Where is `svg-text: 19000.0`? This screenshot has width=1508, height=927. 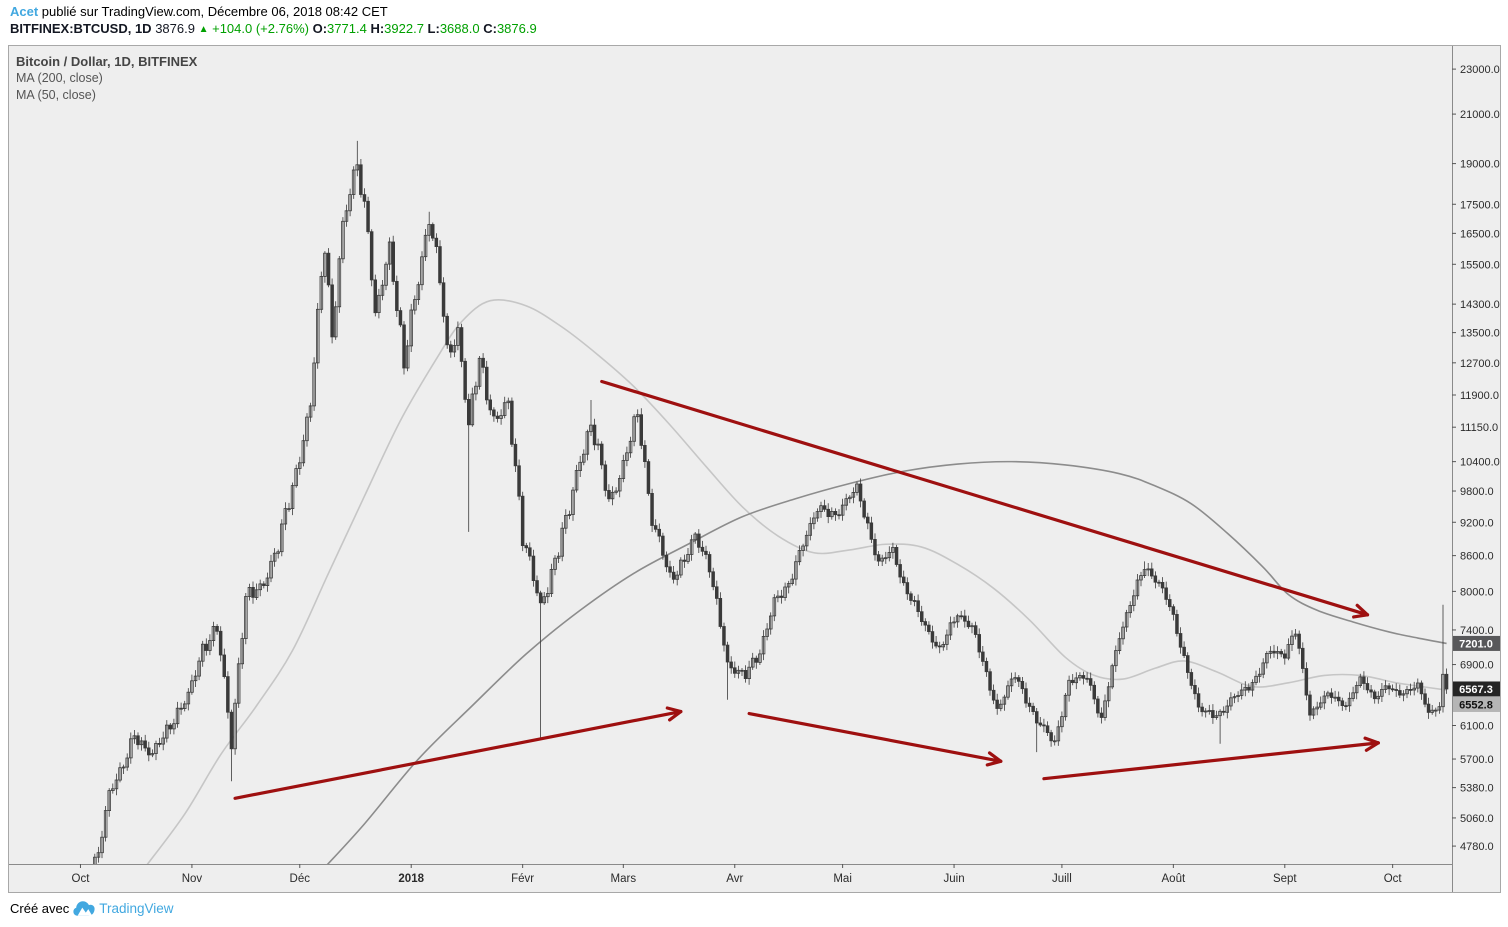 svg-text: 19000.0 is located at coordinates (1480, 165).